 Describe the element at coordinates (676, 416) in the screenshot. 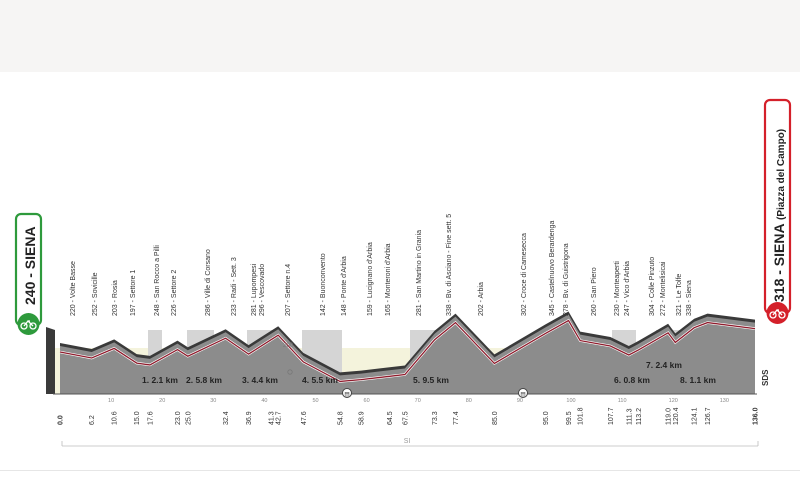

I see `km-label: 120.4` at that location.